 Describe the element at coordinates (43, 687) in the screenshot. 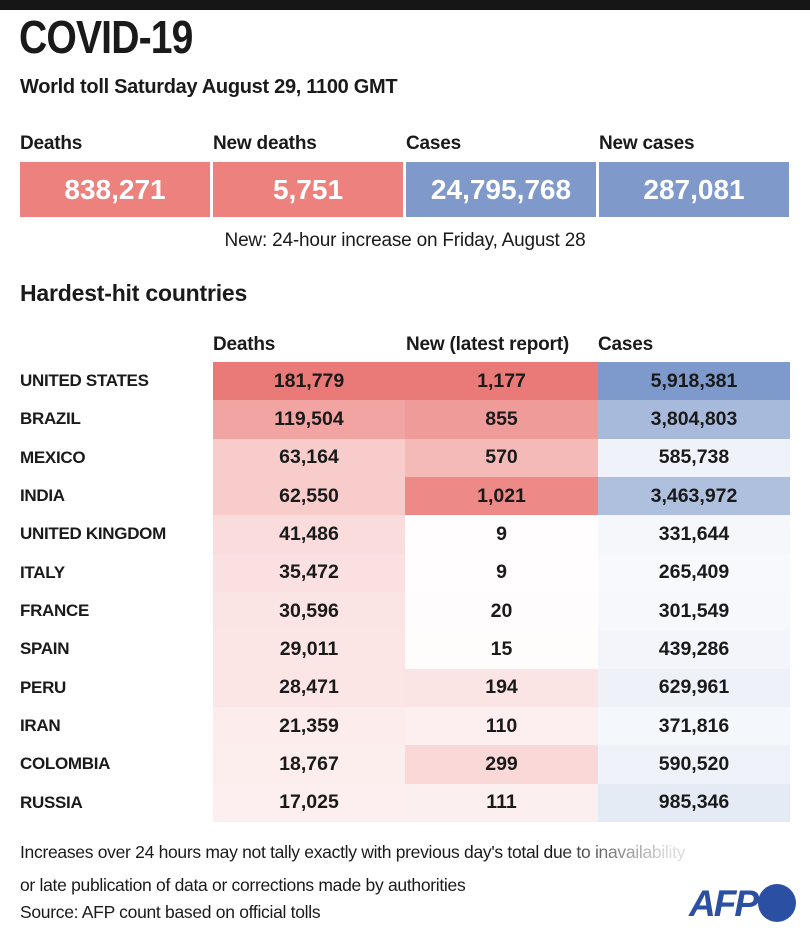

I see `country-label: PERU` at that location.